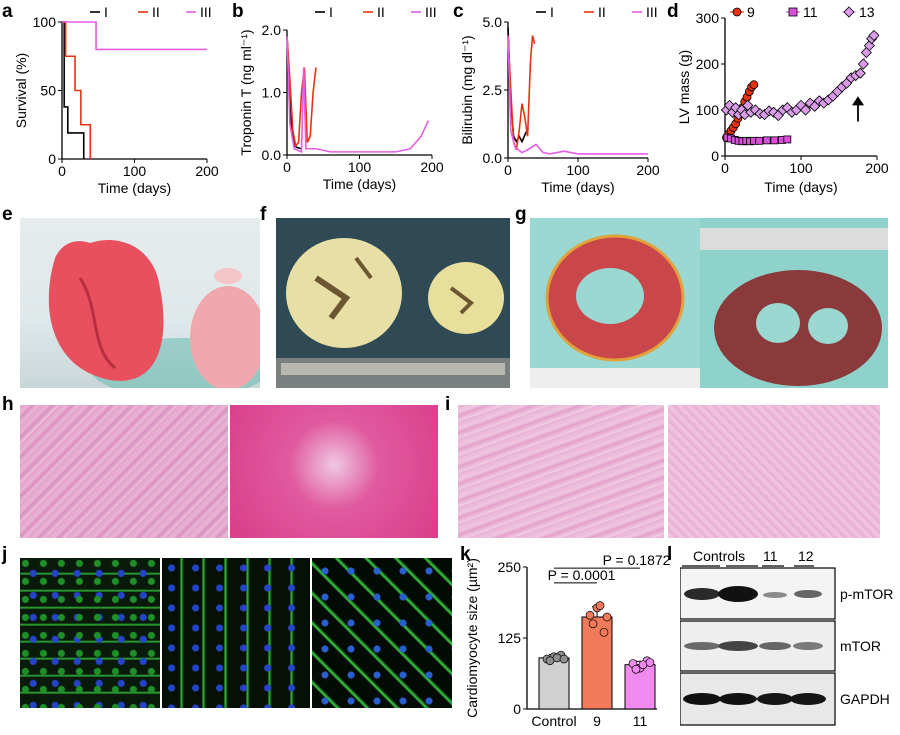 The height and width of the screenshot is (735, 900). What do you see at coordinates (673, 11) in the screenshot?
I see `panel-label-d: d` at bounding box center [673, 11].